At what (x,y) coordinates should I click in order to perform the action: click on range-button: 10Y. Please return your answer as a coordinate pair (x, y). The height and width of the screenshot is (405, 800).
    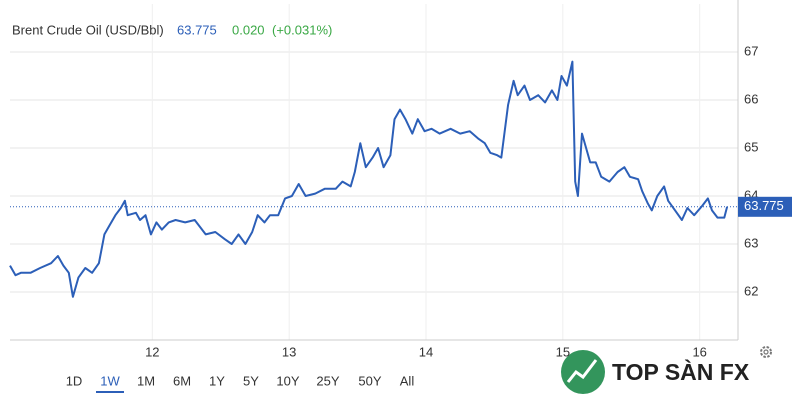
    Looking at the image, I should click on (287, 380).